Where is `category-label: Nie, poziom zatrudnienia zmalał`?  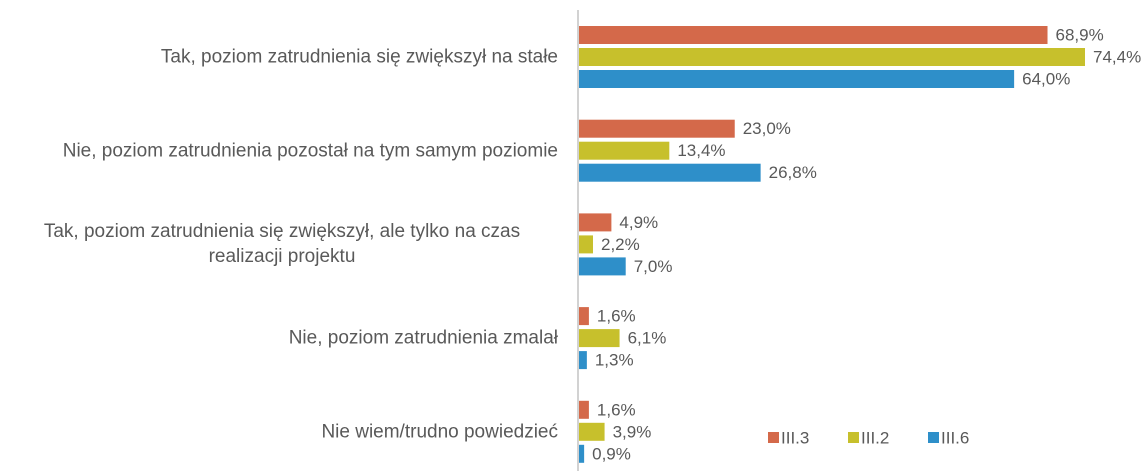
category-label: Nie, poziom zatrudnienia zmalał is located at coordinates (279, 338).